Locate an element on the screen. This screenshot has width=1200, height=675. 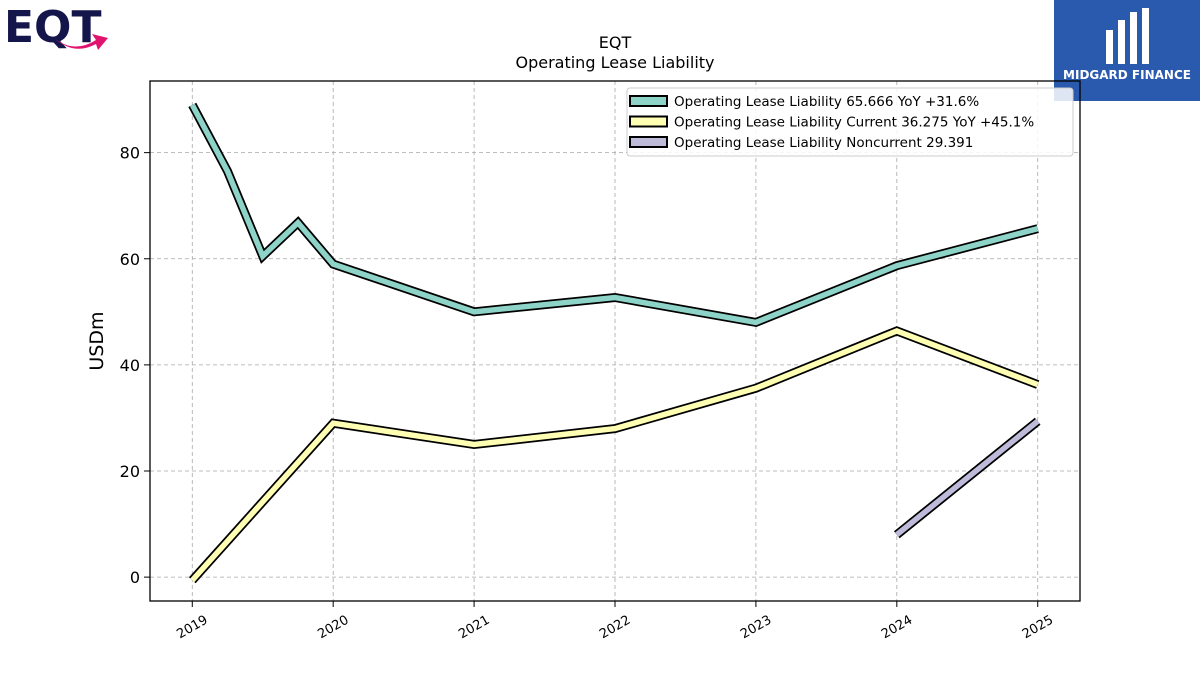
chart-title: EQT is located at coordinates (615, 42).